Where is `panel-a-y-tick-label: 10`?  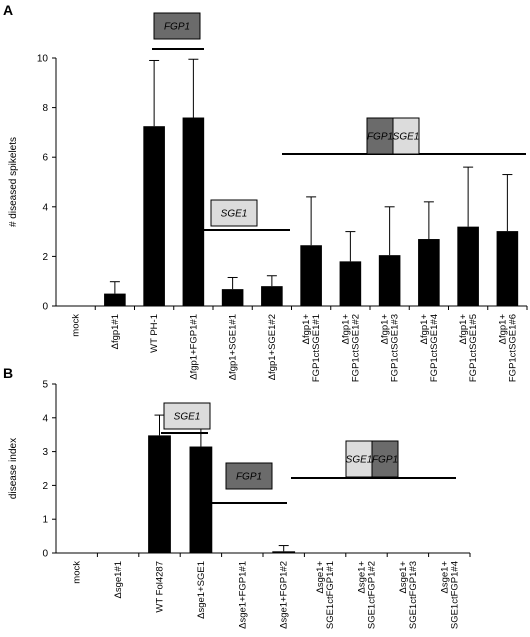 panel-a-y-tick-label: 10 is located at coordinates (43, 59).